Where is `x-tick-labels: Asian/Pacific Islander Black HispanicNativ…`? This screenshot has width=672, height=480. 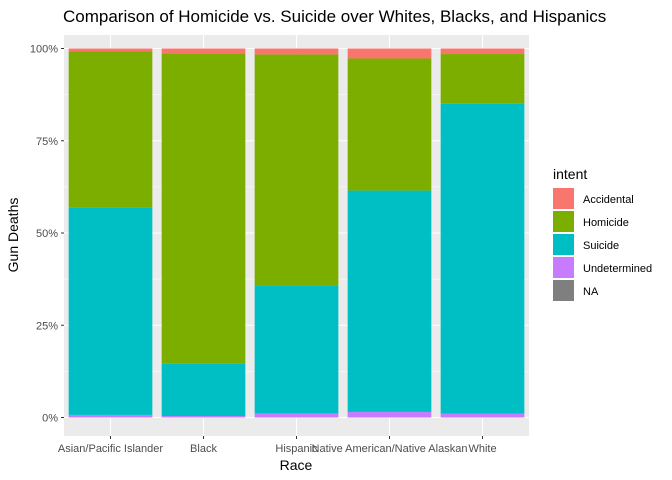 x-tick-labels: Asian/Pacific Islander Black HispanicNativ… is located at coordinates (277, 445).